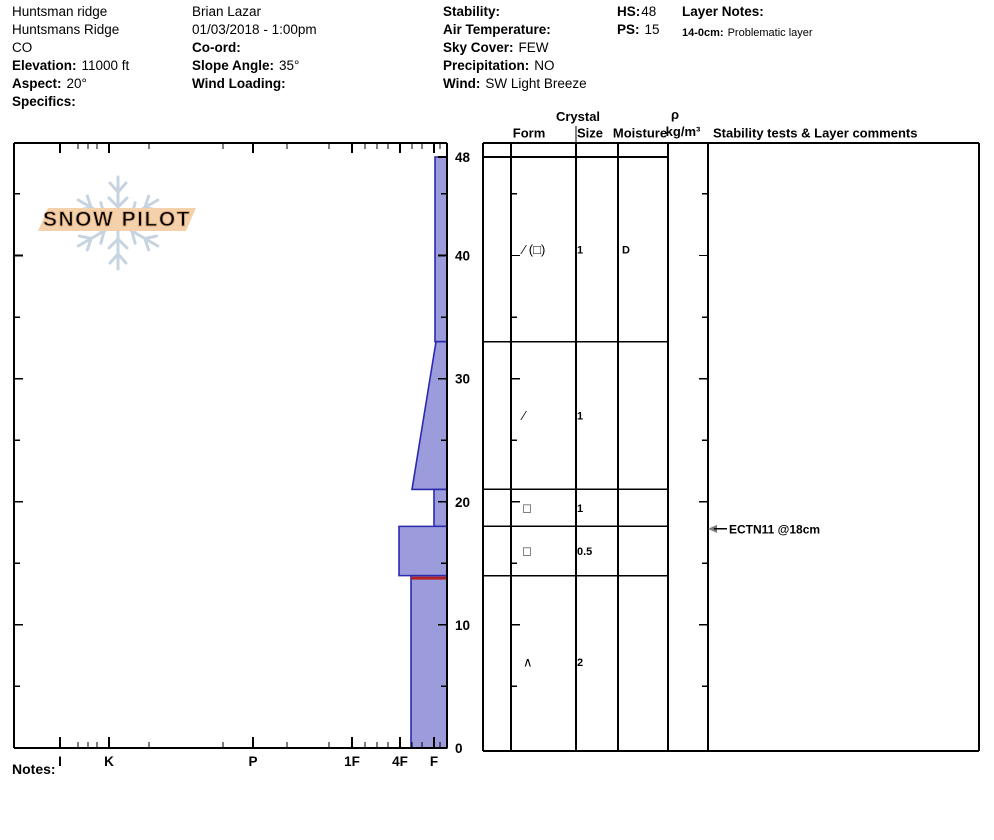  I want to click on depth-label-10: 10, so click(462, 625).